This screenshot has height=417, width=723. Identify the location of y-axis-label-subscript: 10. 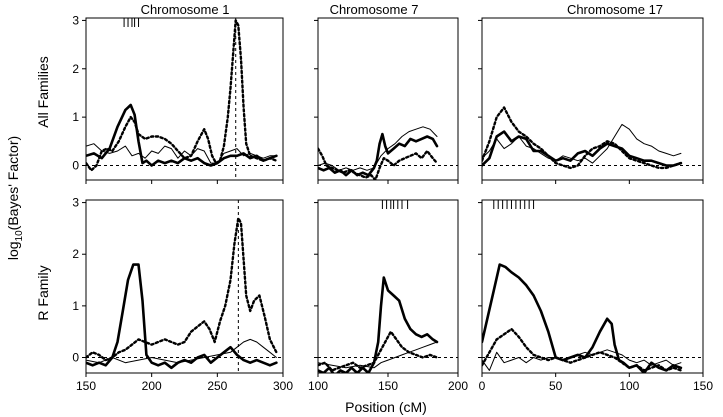
(19, 236).